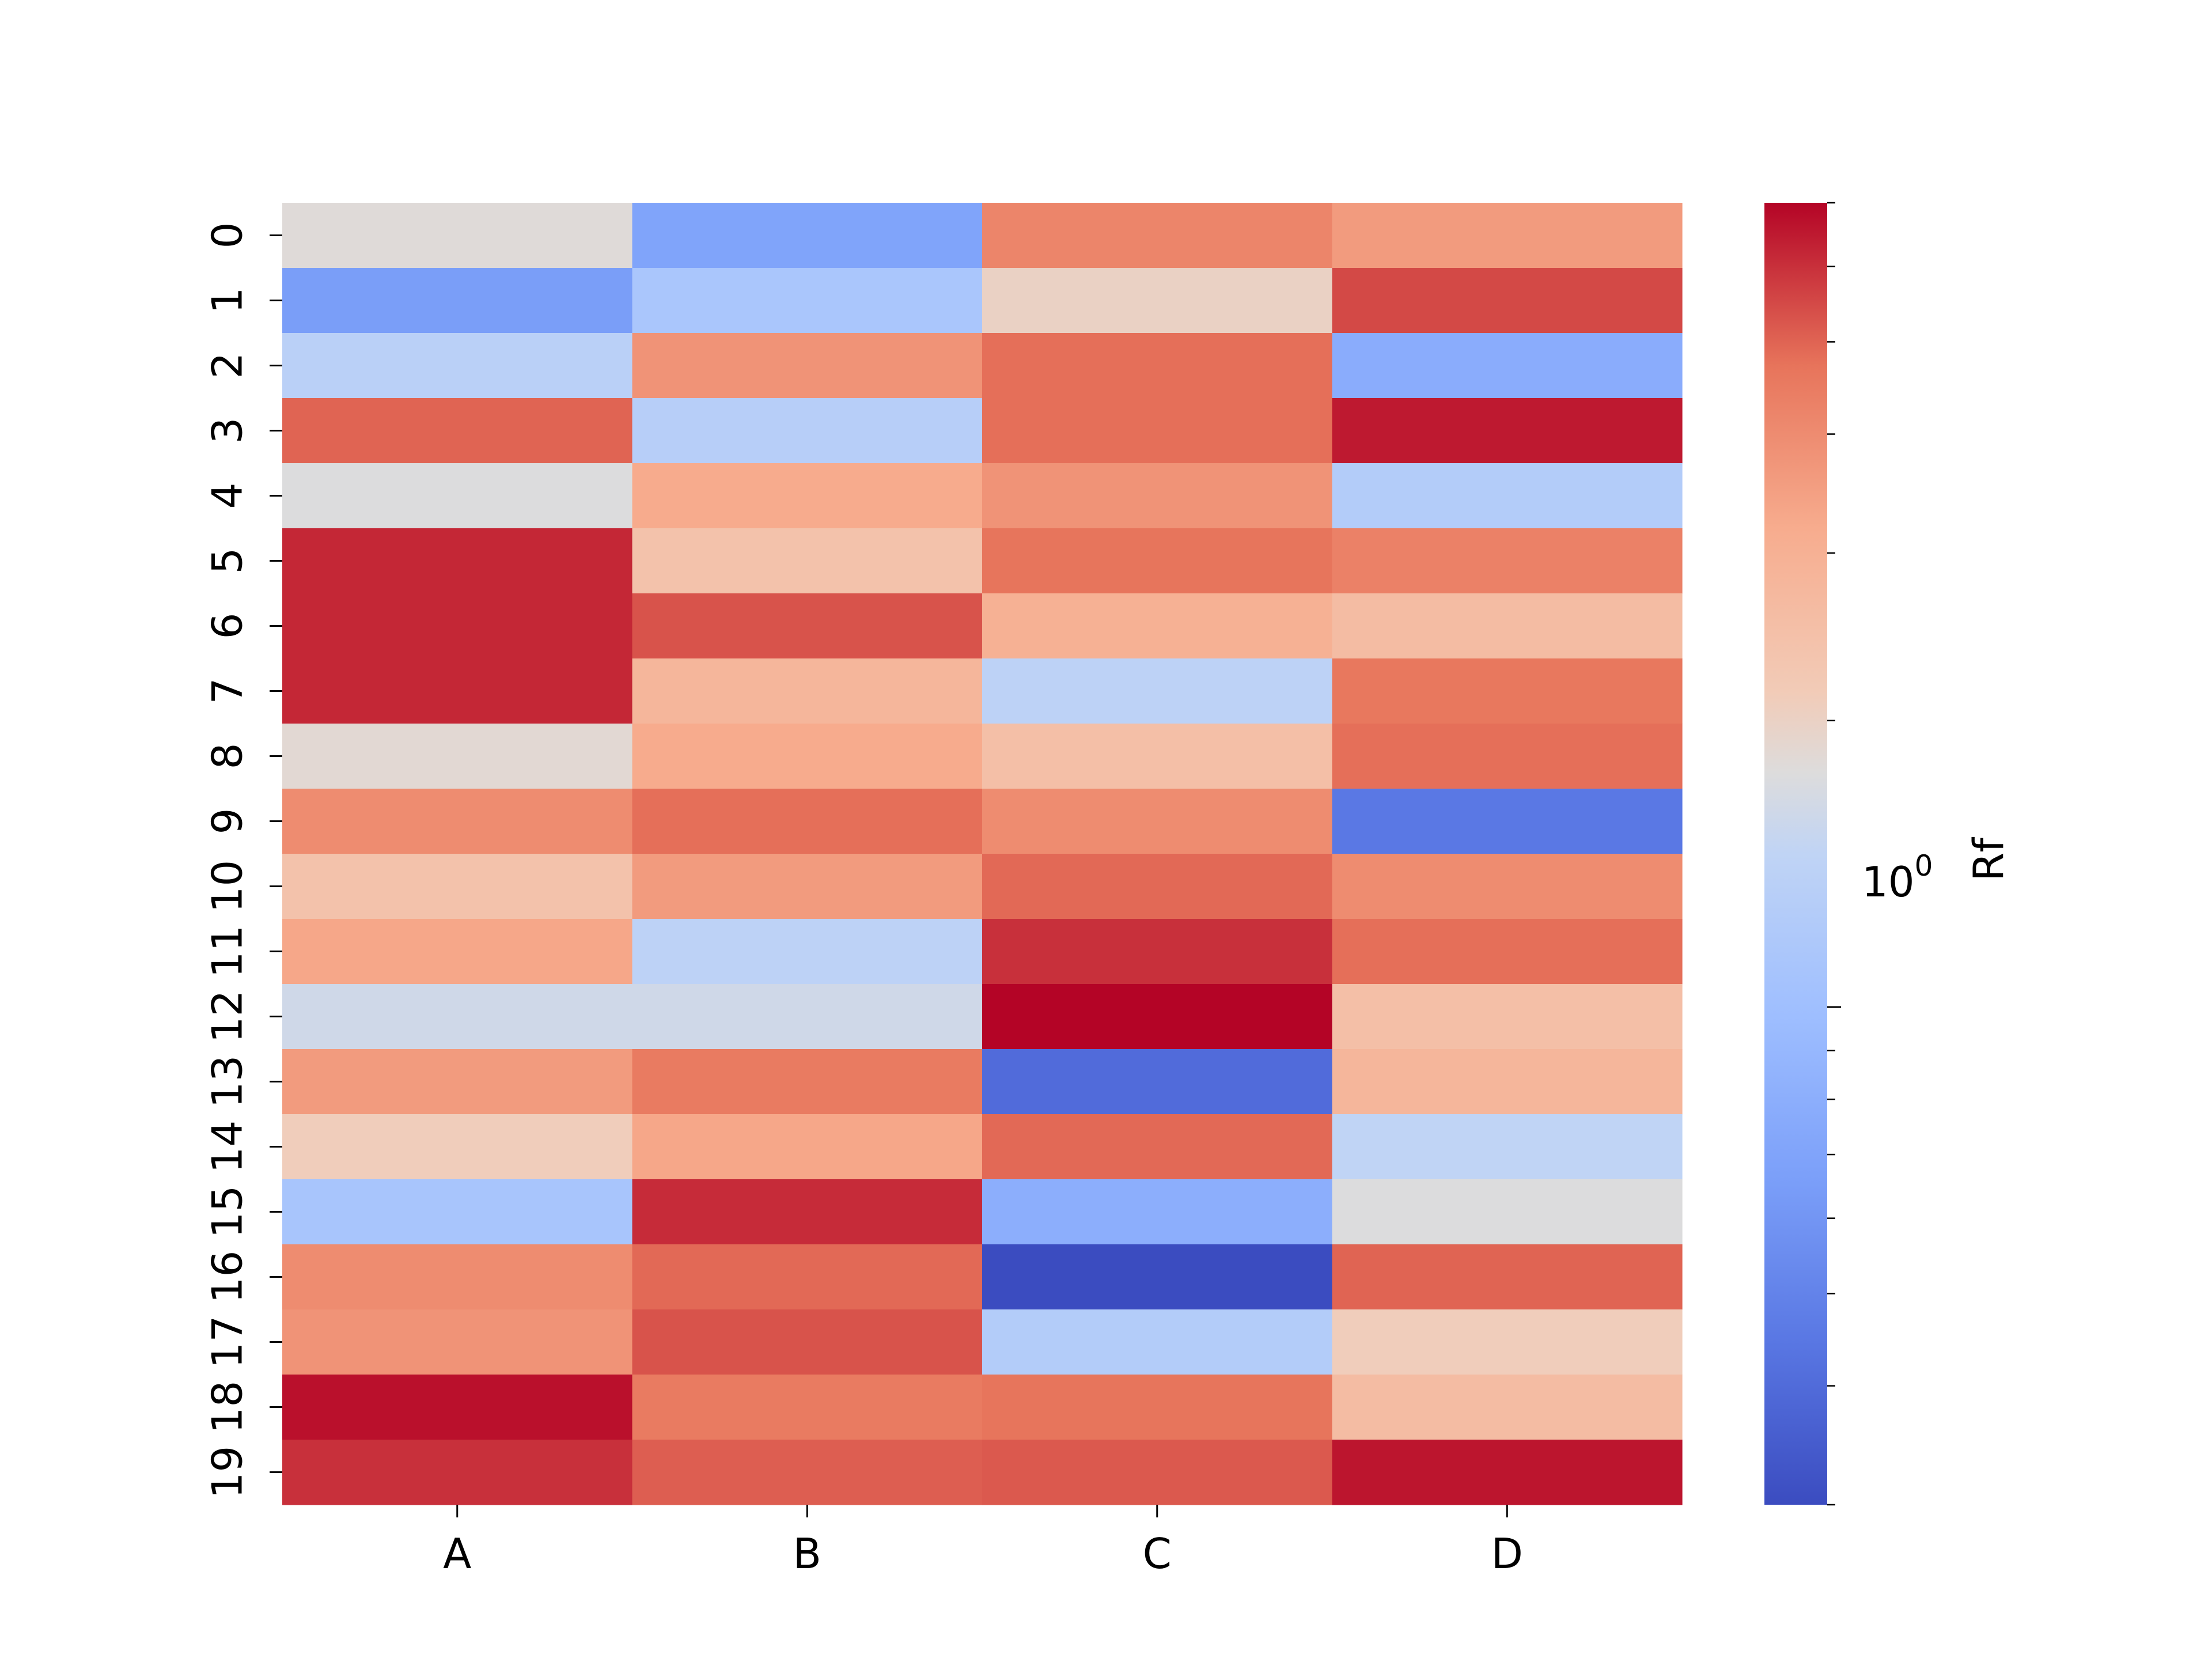  Describe the element at coordinates (227, 235) in the screenshot. I see `y-tick-label: 0` at that location.